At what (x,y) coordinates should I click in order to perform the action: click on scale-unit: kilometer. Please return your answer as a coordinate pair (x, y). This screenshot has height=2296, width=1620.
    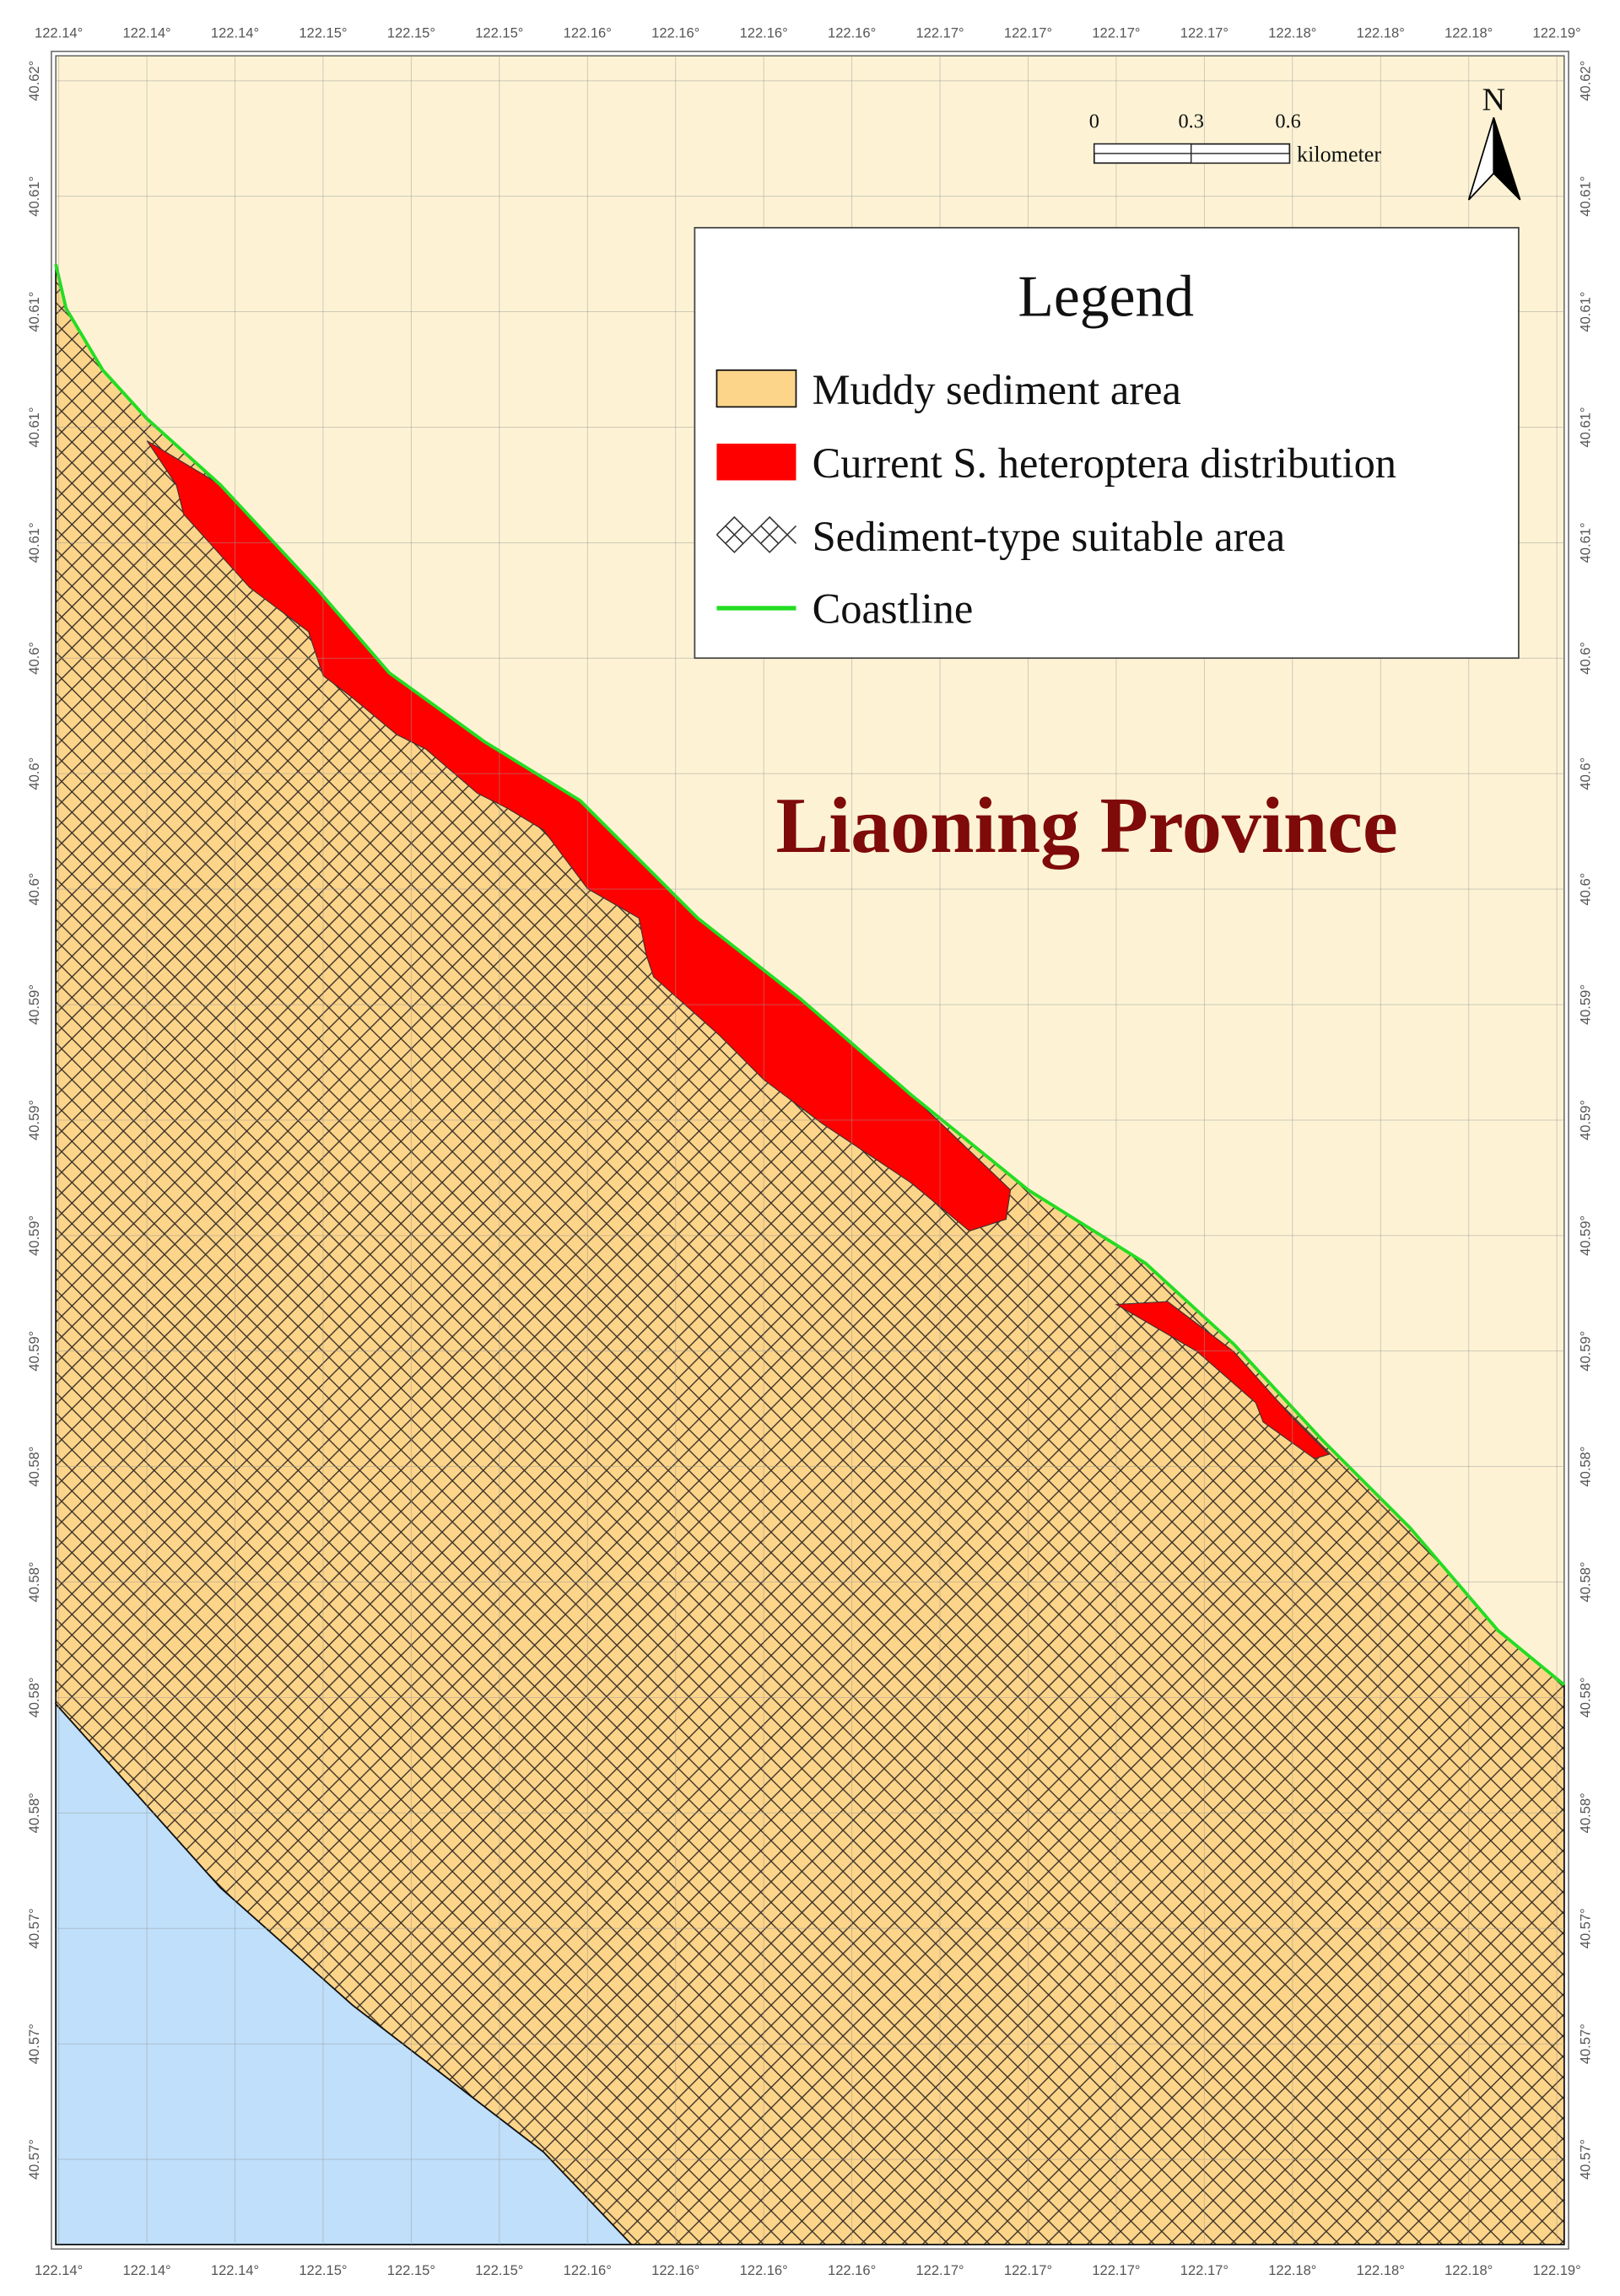
    Looking at the image, I should click on (1339, 155).